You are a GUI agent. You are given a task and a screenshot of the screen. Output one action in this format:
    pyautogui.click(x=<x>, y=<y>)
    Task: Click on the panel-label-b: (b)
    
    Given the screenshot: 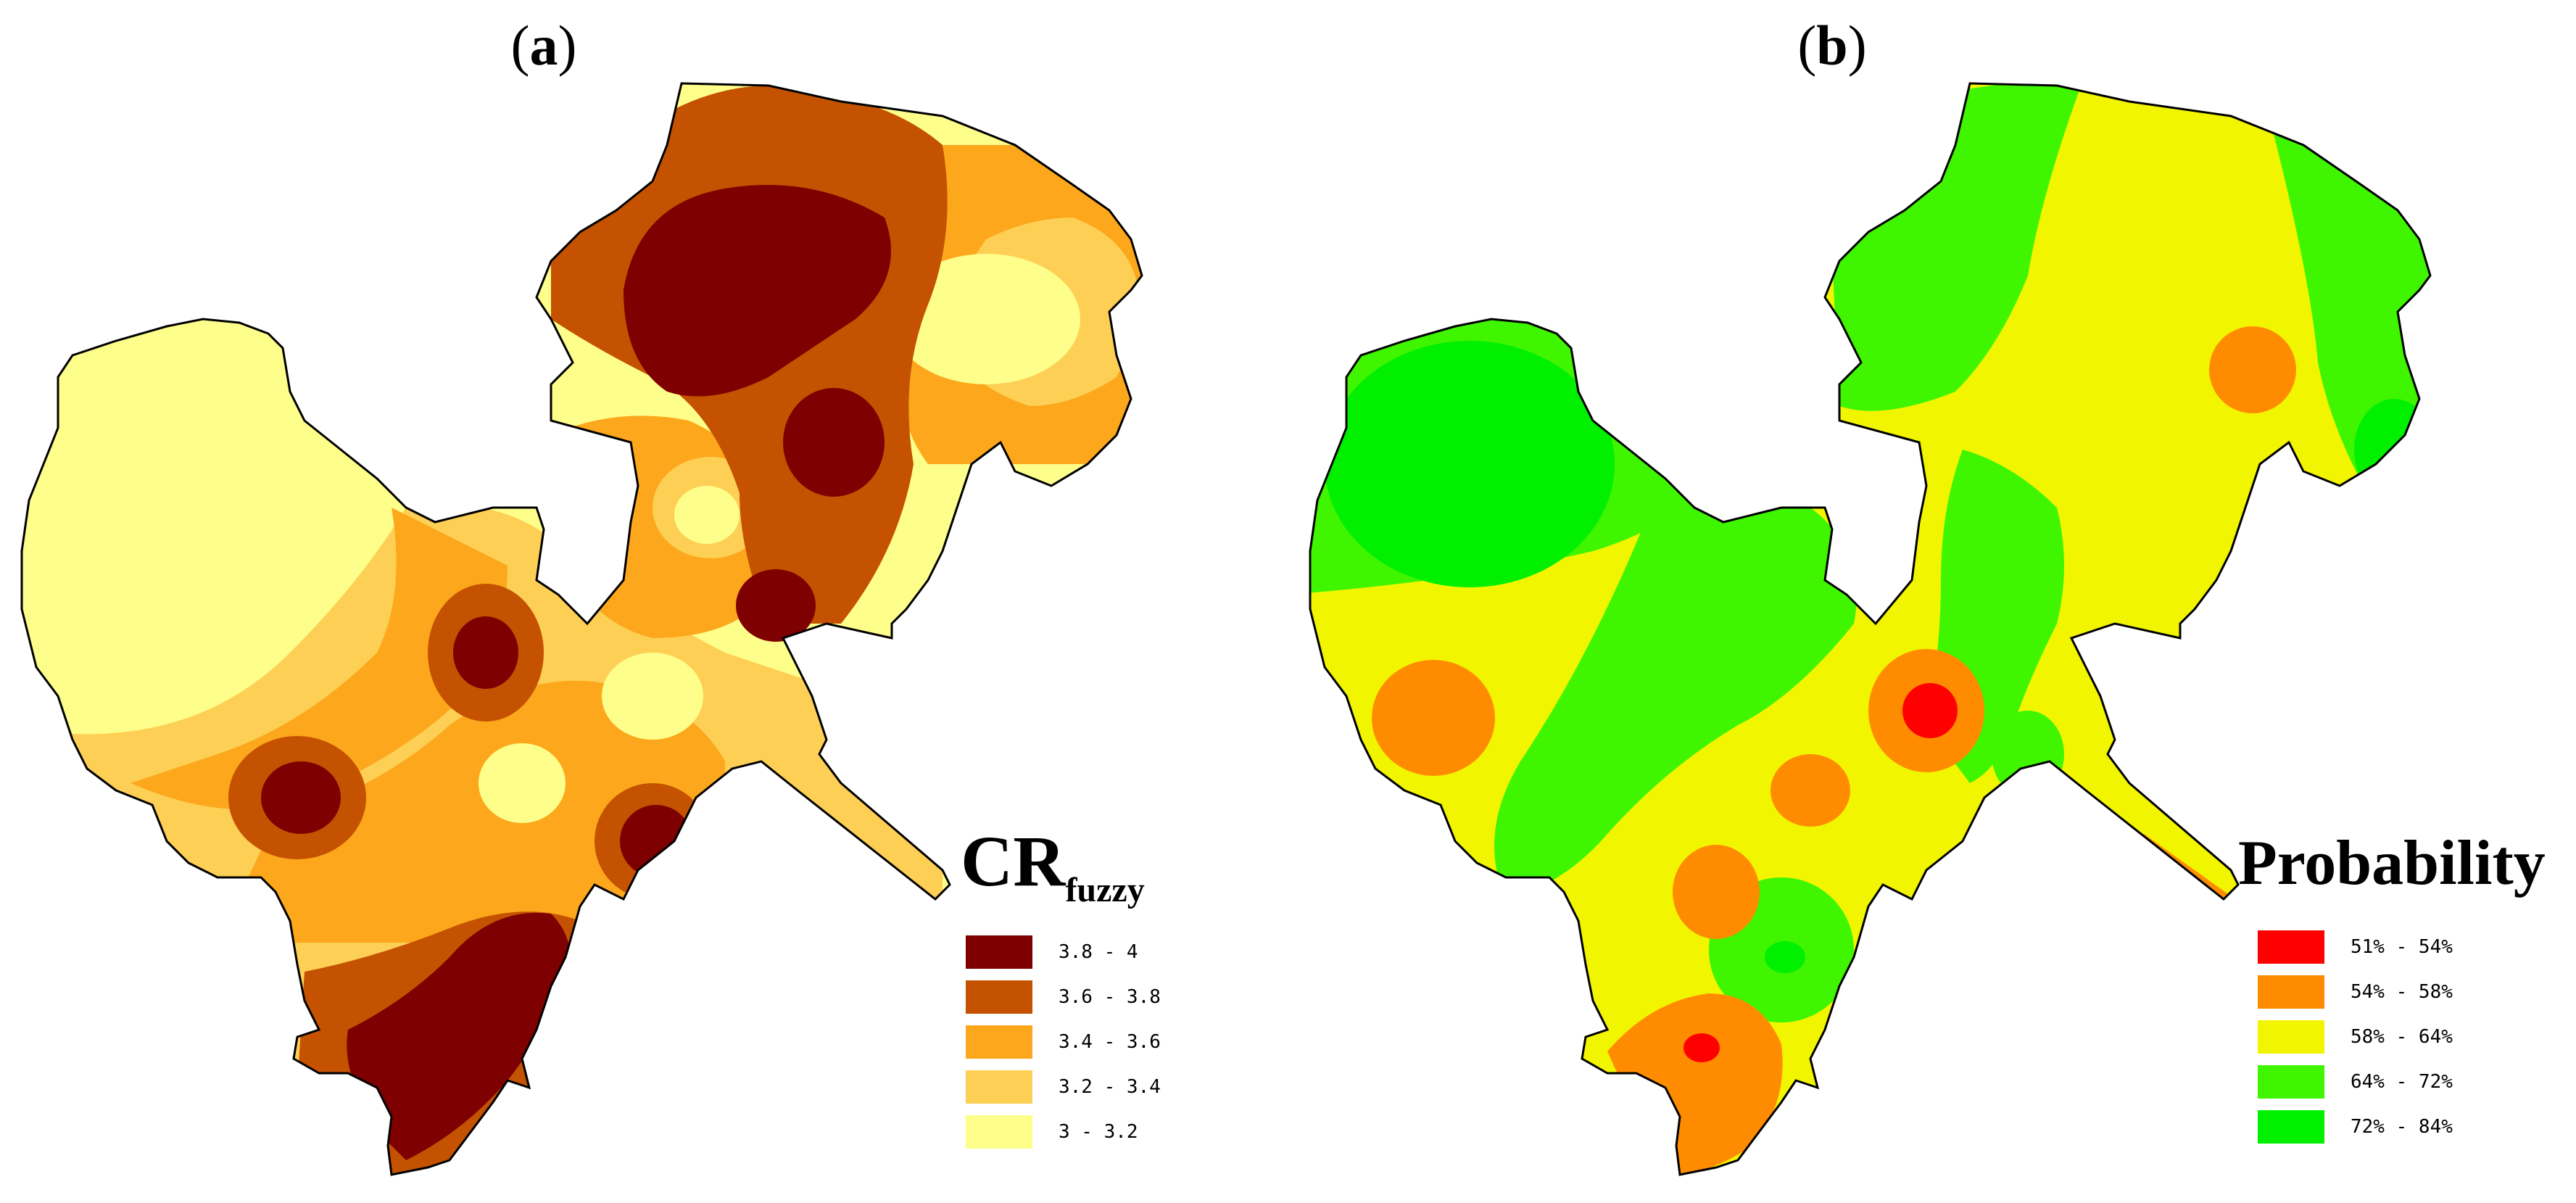 What is the action you would take?
    pyautogui.click(x=1832, y=45)
    